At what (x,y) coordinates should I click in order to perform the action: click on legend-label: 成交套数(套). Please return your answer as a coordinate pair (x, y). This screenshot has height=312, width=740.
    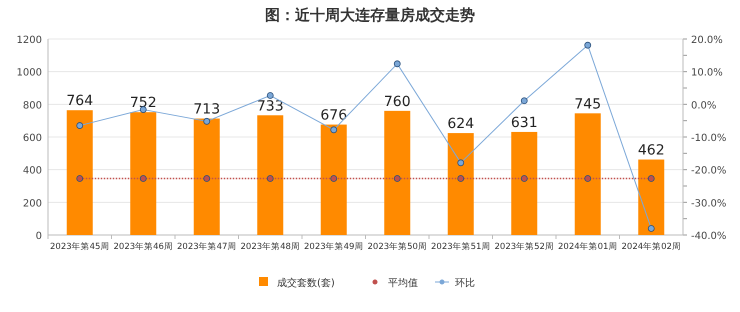
    Looking at the image, I should click on (306, 283).